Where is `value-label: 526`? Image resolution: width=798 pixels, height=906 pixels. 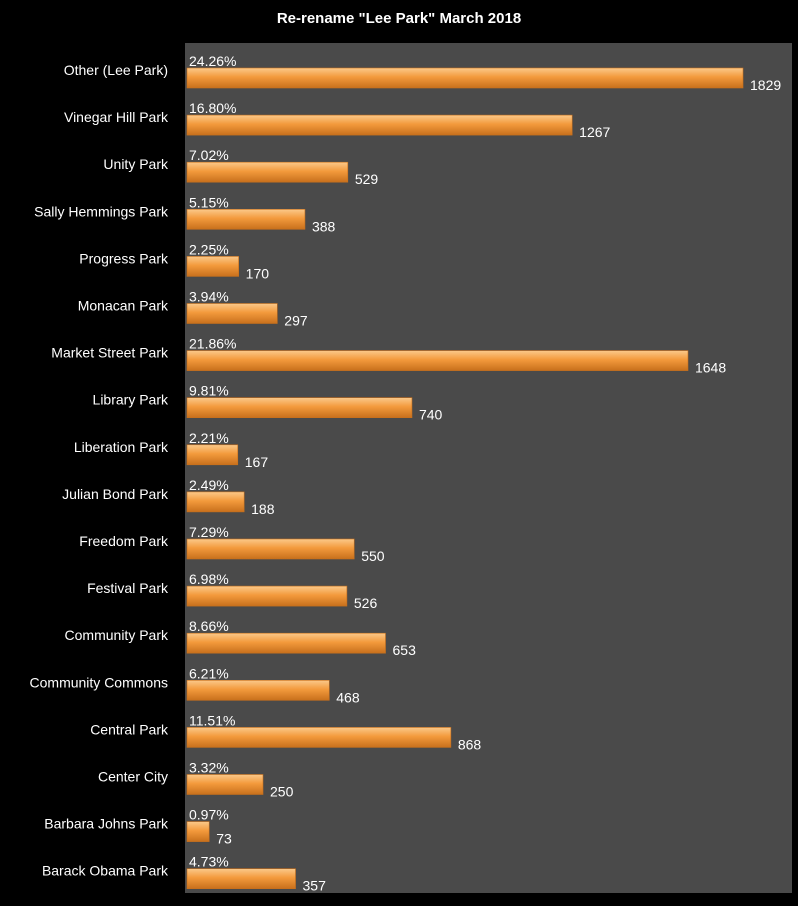 value-label: 526 is located at coordinates (366, 603).